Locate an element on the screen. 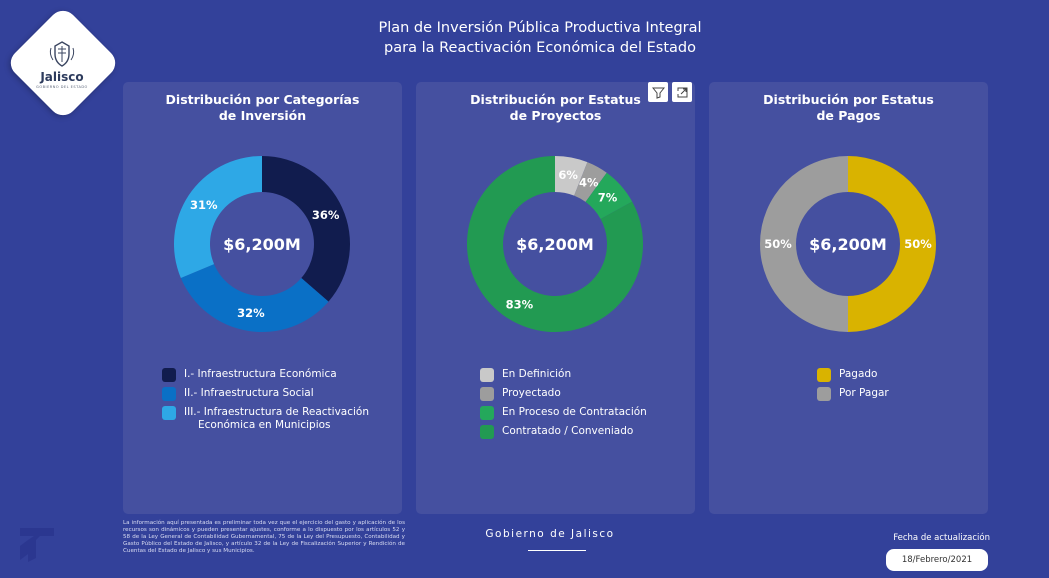 This screenshot has height=578, width=1049. legend-item: Pagado is located at coordinates (853, 375).